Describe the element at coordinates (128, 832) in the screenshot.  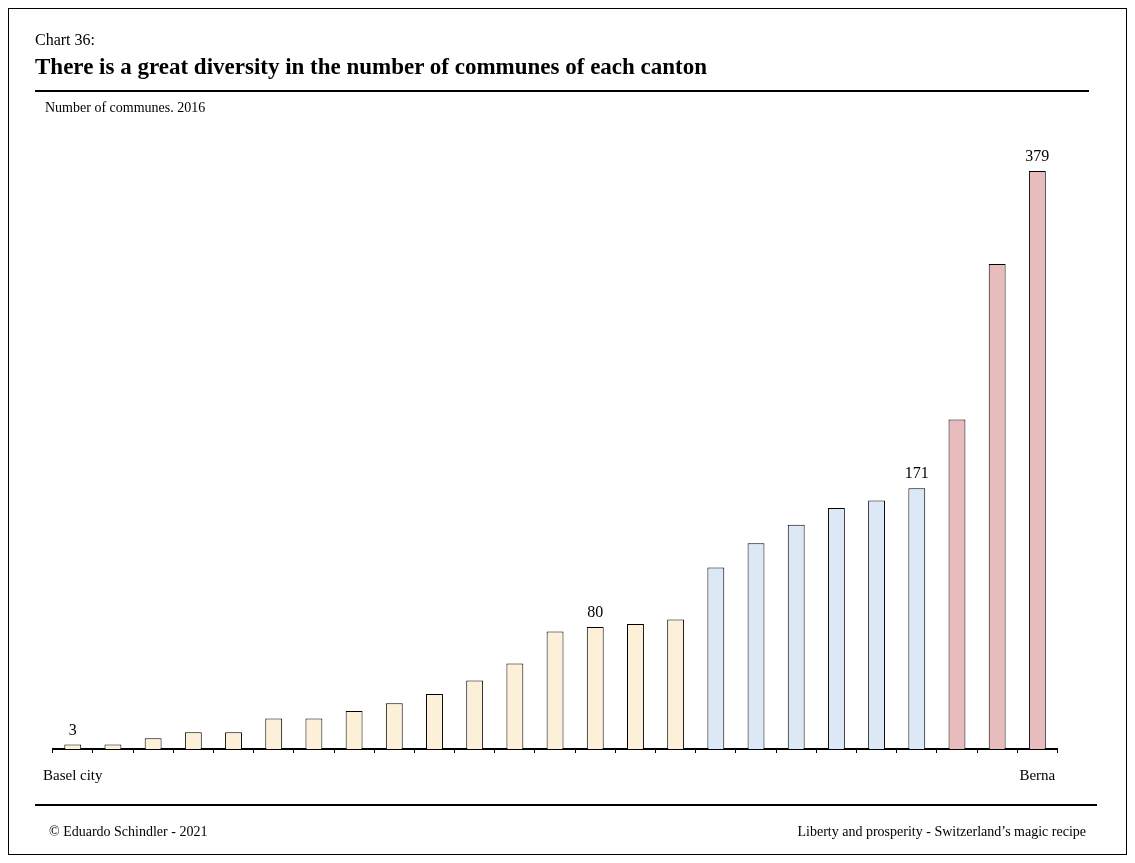
I see `text: © Eduardo Schindler - 2021` at that location.